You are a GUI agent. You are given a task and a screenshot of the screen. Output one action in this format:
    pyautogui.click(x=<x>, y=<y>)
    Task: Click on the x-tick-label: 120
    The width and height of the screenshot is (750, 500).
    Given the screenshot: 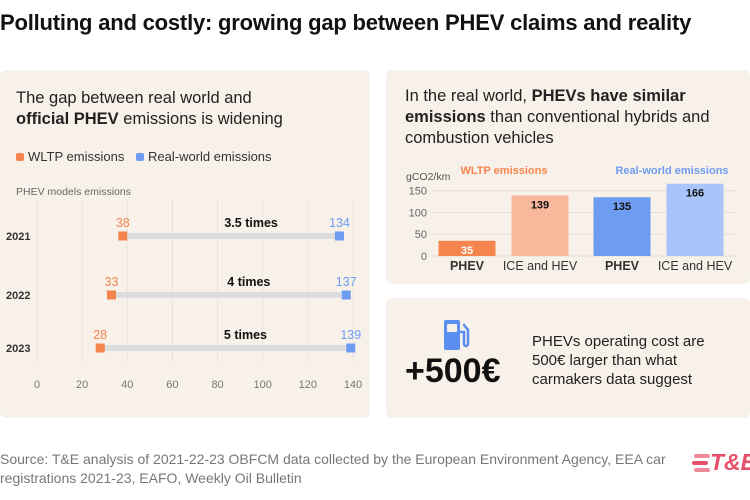 What is the action you would take?
    pyautogui.click(x=308, y=385)
    